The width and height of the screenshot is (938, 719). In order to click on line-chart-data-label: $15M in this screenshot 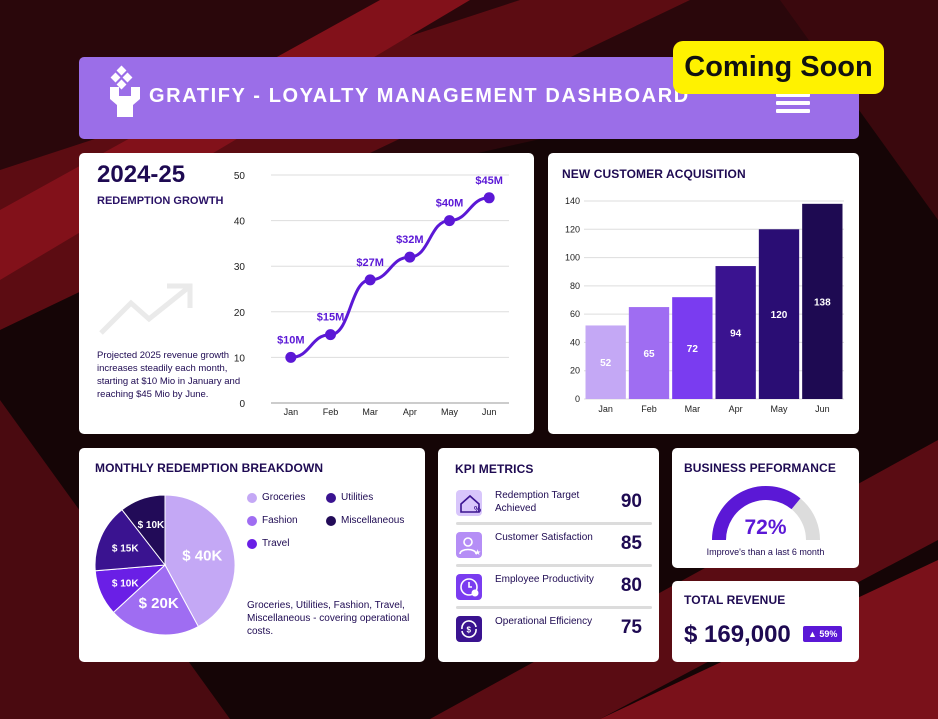, I will do `click(331, 318)`.